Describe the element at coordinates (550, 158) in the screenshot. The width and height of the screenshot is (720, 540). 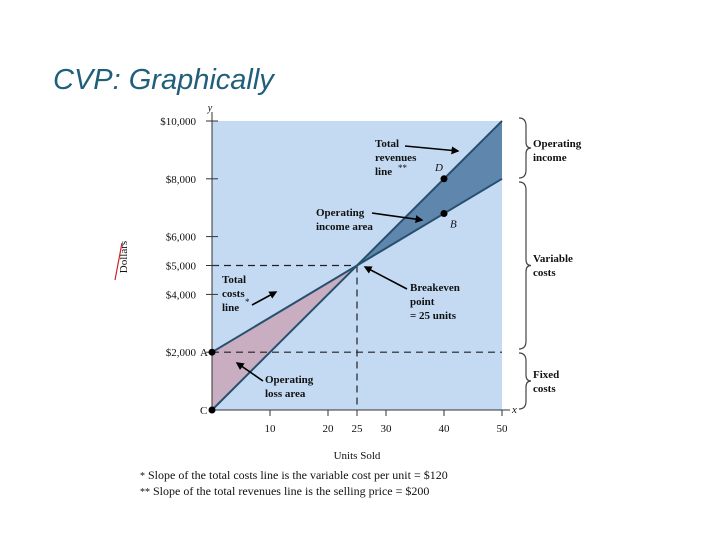
I see `operating-income-bracket-label: income` at that location.